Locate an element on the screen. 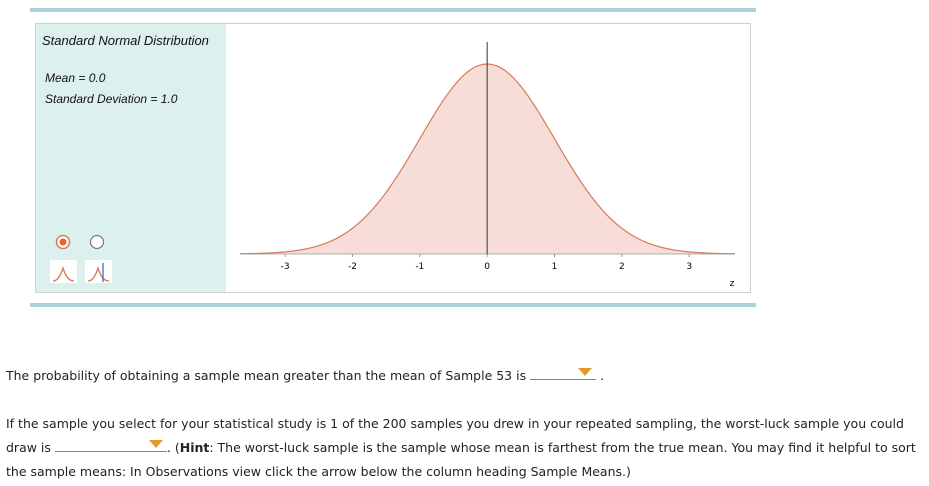 The height and width of the screenshot is (486, 929). question-text: . ( is located at coordinates (173, 447).